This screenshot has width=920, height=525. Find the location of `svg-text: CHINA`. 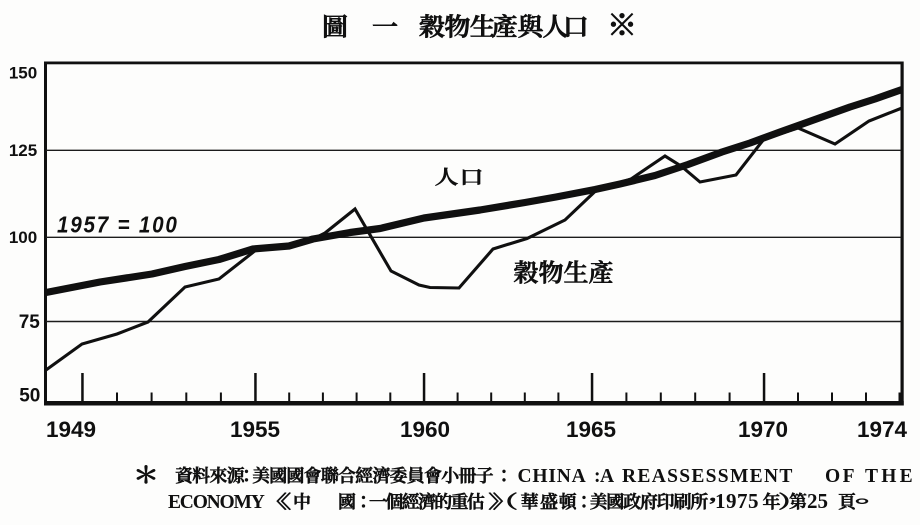

svg-text: CHINA is located at coordinates (552, 476).